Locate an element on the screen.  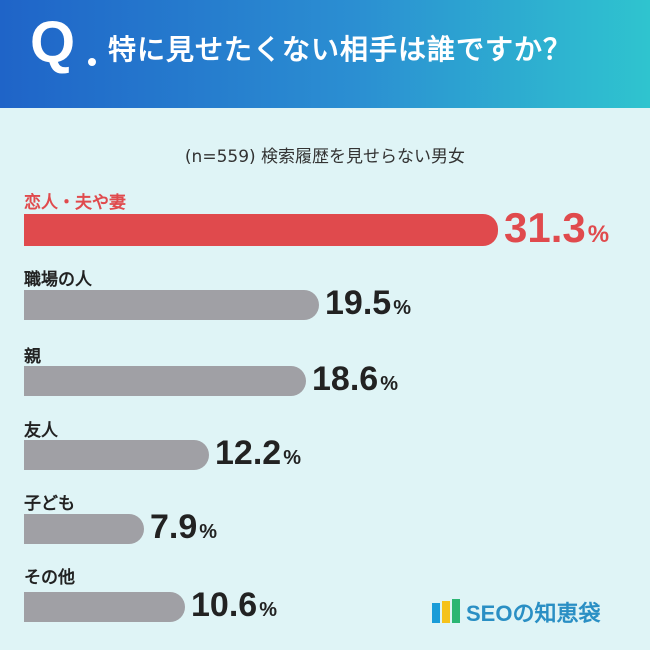
value-number: 19.5 is located at coordinates (358, 303).